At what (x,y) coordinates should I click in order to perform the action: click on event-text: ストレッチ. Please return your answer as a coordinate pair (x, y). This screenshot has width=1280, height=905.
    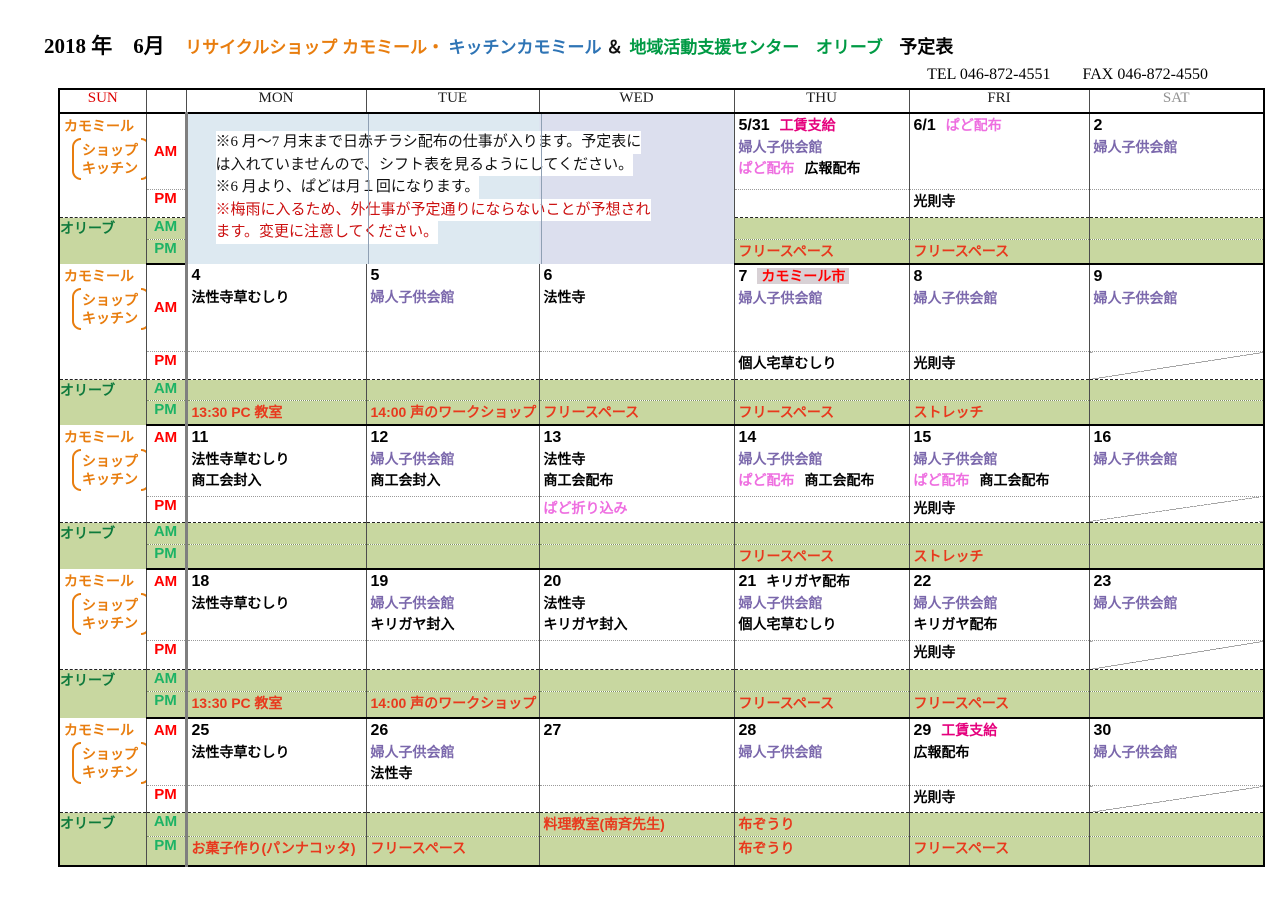
    Looking at the image, I should click on (948, 555).